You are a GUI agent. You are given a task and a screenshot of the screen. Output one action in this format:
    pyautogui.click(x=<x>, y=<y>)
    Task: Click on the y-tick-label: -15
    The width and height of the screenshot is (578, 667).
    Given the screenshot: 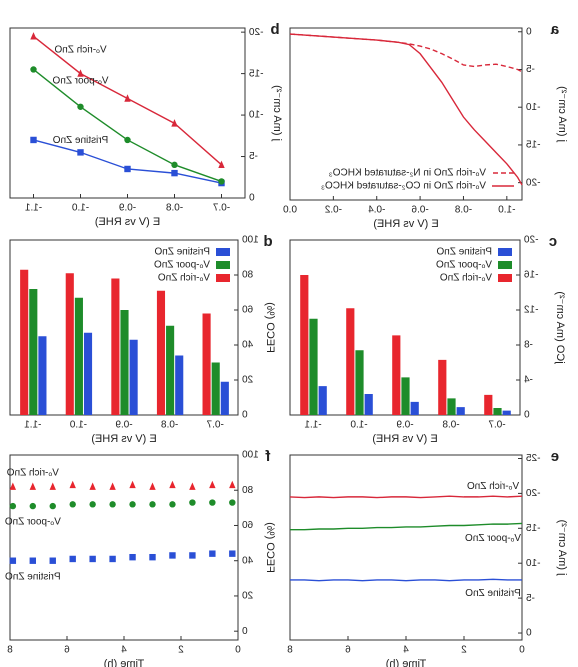 What is the action you would take?
    pyautogui.click(x=256, y=73)
    